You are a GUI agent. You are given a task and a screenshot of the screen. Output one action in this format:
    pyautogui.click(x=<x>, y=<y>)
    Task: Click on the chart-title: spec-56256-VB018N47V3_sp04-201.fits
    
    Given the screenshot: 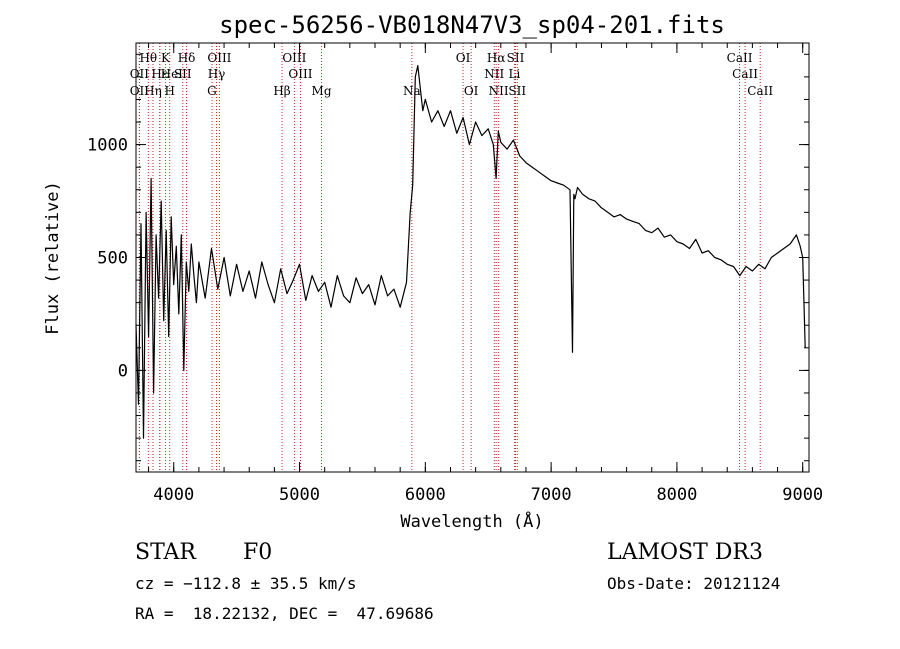 What is the action you would take?
    pyautogui.click(x=472, y=25)
    